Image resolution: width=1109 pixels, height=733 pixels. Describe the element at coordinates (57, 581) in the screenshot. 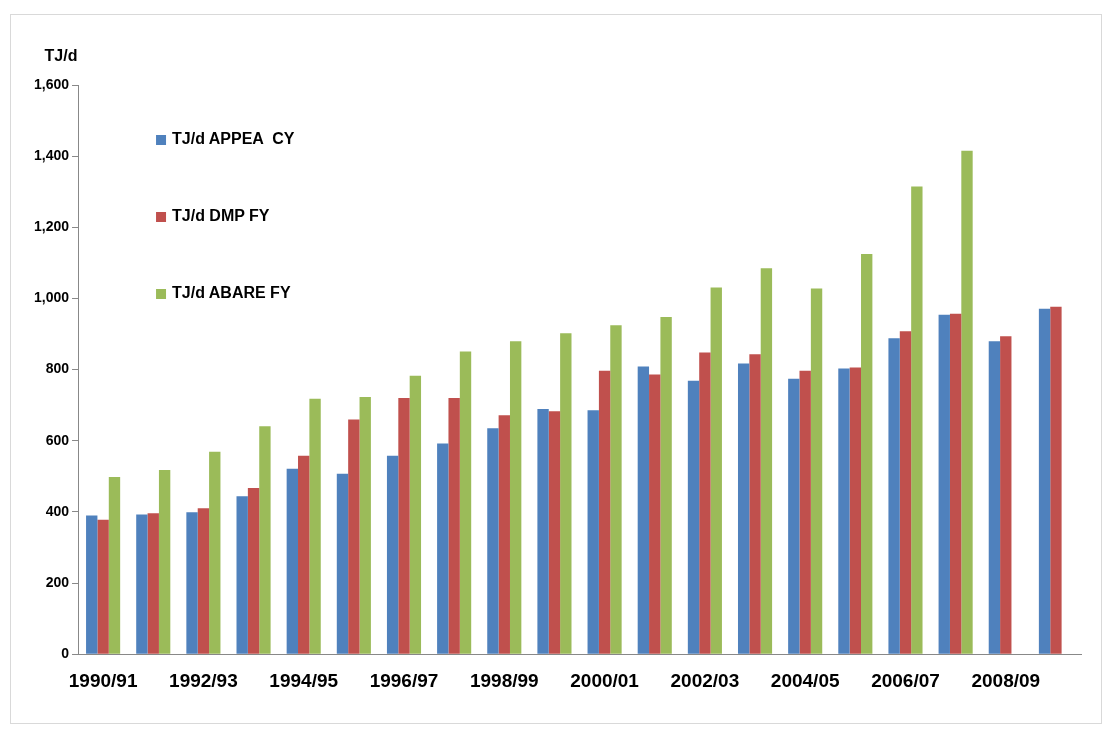

I see `y-tick-label: 200` at that location.